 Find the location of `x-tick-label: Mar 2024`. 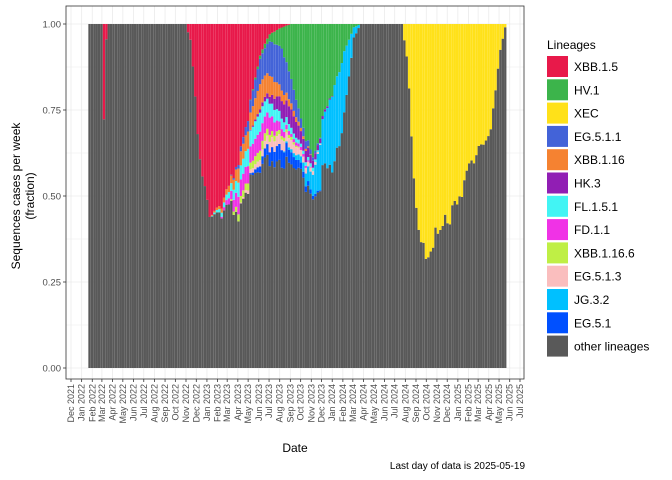

x-tick-label: Mar 2024 is located at coordinates (353, 403).